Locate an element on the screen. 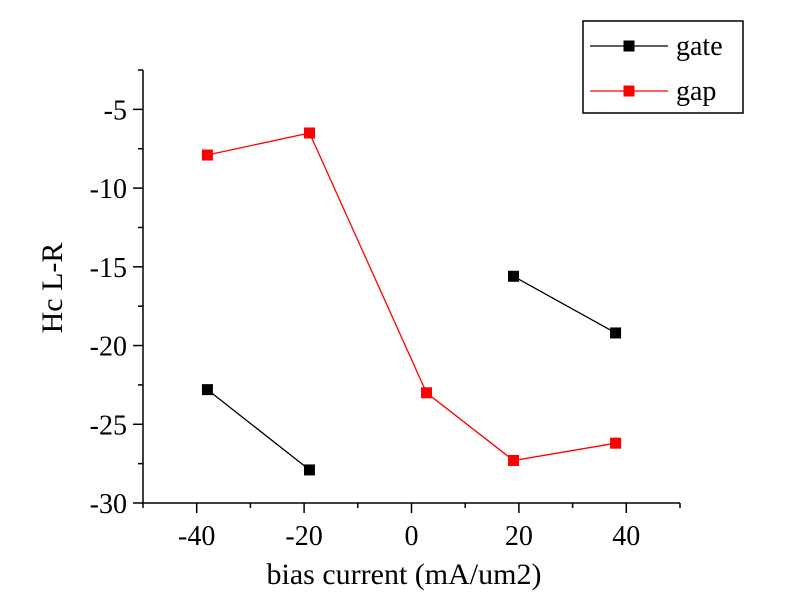 The width and height of the screenshot is (790, 605). y-tick-label: -30 is located at coordinates (108, 504).